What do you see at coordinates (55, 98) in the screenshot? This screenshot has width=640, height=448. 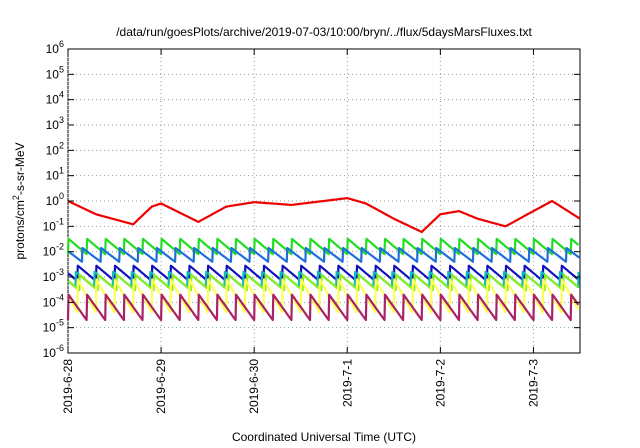 I see `y-tick-label: 10⁴` at bounding box center [55, 98].